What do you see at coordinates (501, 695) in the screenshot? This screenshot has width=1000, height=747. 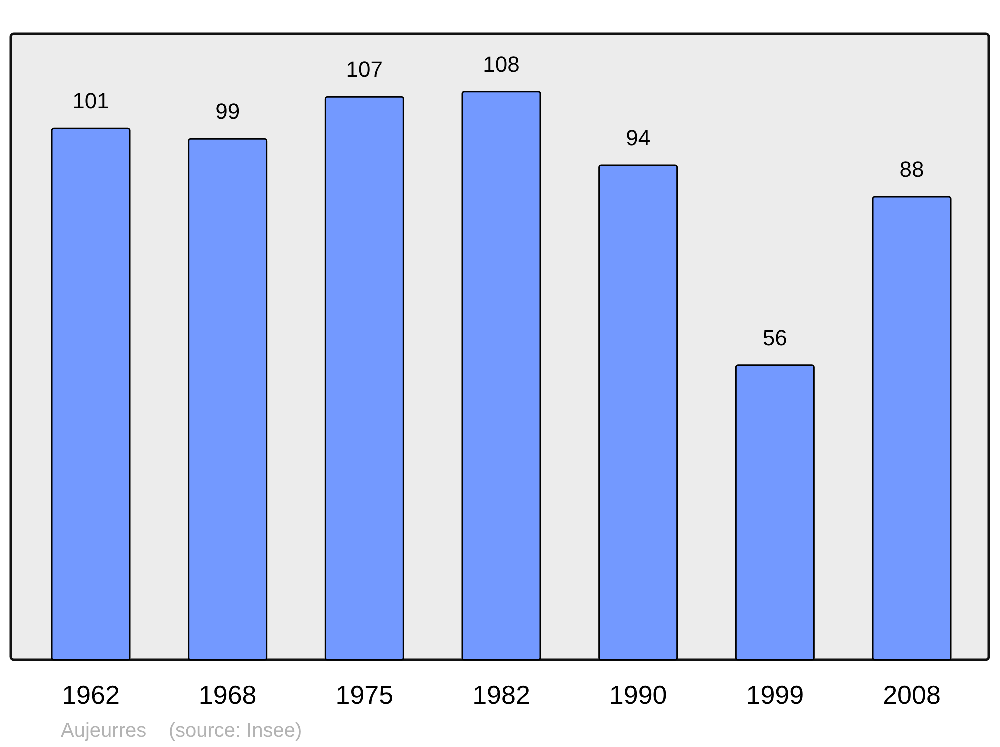 I see `x-tick-label: 1982` at bounding box center [501, 695].